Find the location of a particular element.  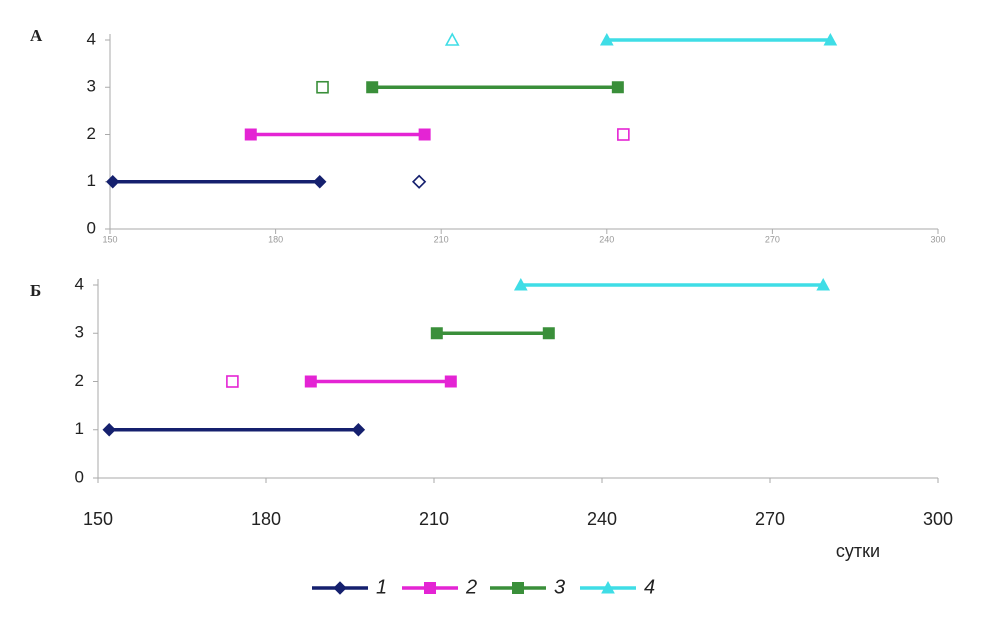

legend-label: 1 is located at coordinates (381, 587).